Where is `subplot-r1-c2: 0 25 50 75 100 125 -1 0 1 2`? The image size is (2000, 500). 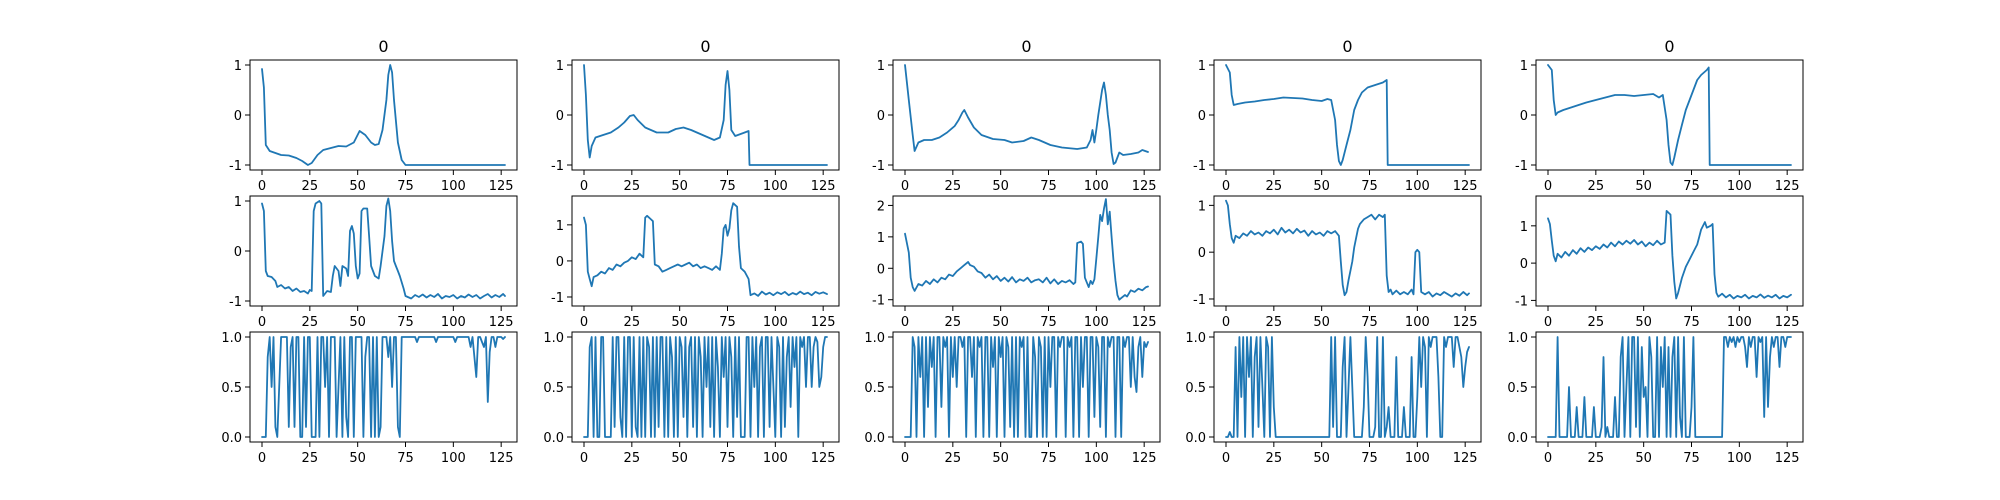 subplot-r1-c2: 0 25 50 75 100 125 -1 0 1 2 is located at coordinates (1016, 262).